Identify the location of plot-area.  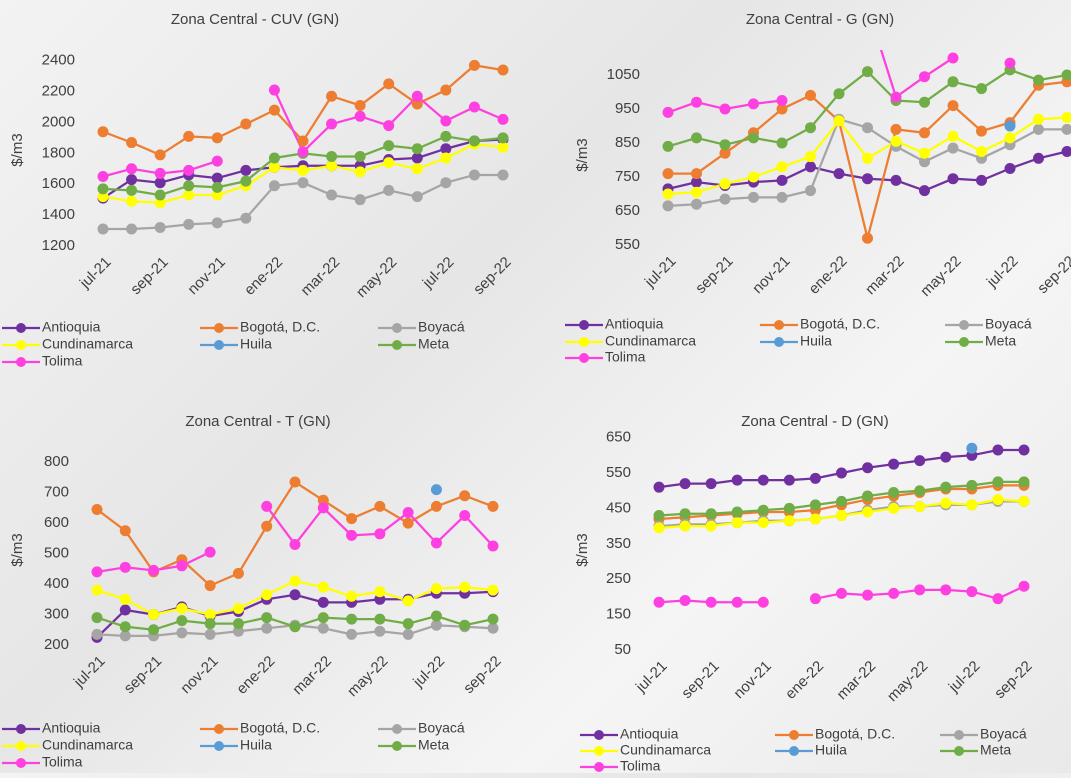
(867, 123).